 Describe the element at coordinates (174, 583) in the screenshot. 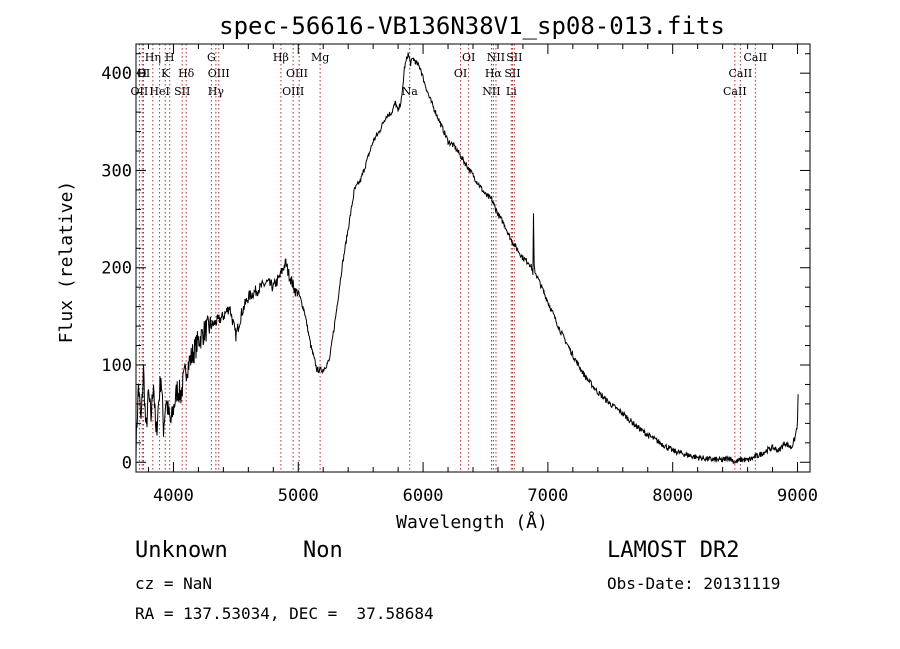

I see `redshift-label: cz = NaN` at that location.